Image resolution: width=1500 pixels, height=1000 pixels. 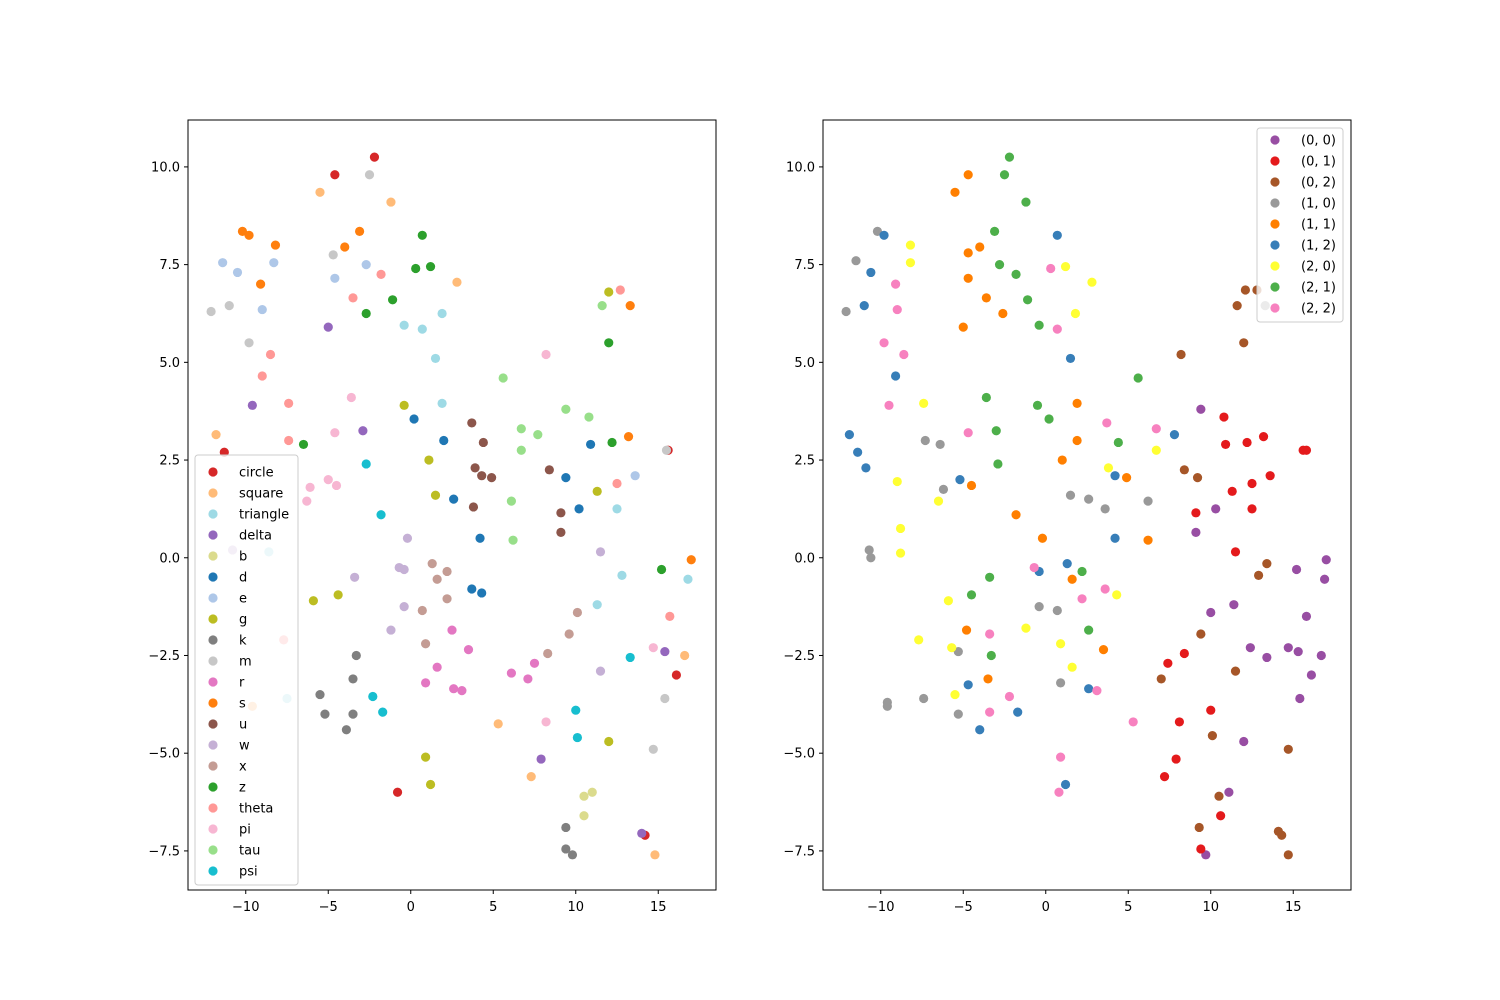 I want to click on y-tick-label: −5.0, so click(x=164, y=754).